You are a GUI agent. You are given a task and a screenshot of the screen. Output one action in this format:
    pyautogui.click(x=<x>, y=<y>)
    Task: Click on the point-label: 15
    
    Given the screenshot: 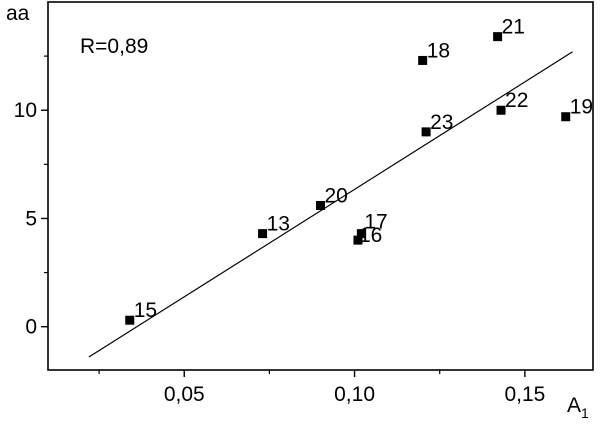 What is the action you would take?
    pyautogui.click(x=145, y=310)
    